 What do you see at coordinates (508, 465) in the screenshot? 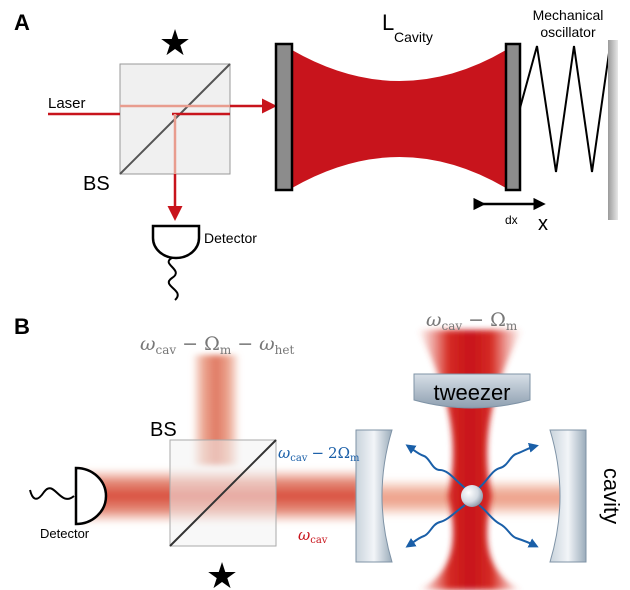
I see `scatter-arrow-up-right` at bounding box center [508, 465].